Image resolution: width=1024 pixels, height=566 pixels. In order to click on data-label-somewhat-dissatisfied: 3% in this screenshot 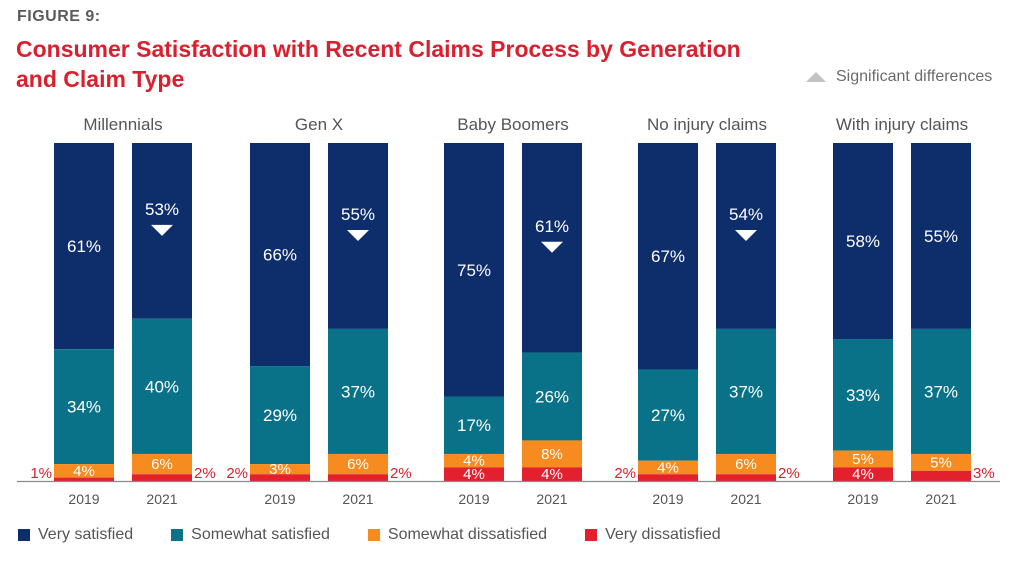, I will do `click(280, 469)`.